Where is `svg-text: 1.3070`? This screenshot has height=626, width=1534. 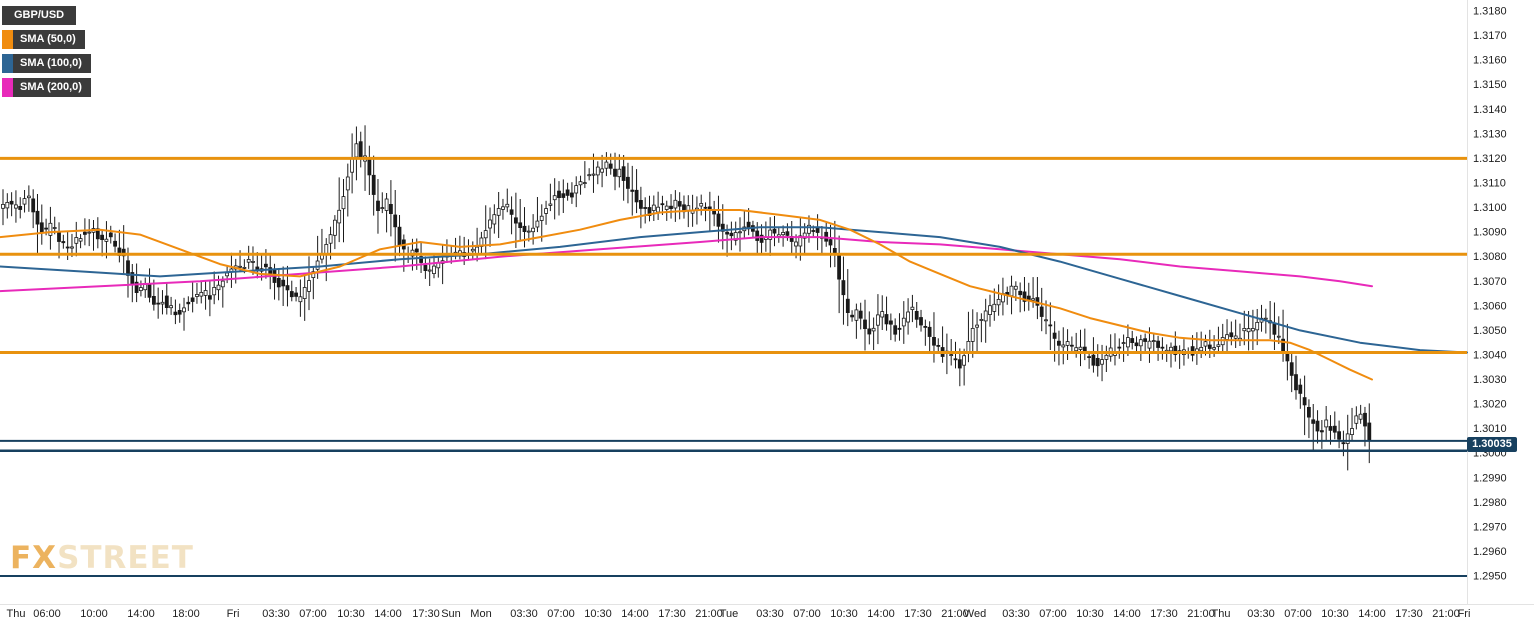 svg-text: 1.3070 is located at coordinates (1490, 282).